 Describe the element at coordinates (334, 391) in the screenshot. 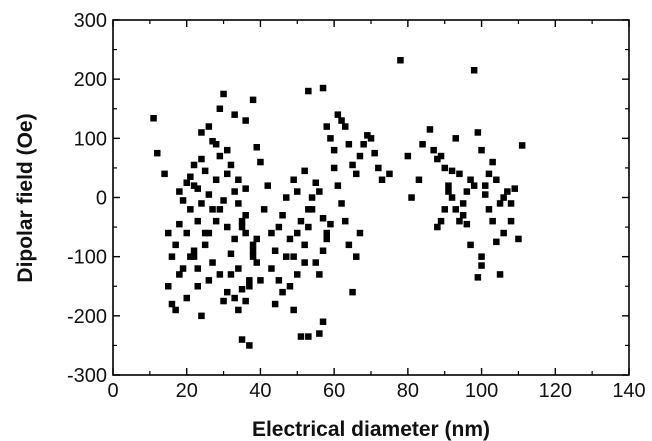

I see `x-tick-label: 60` at that location.